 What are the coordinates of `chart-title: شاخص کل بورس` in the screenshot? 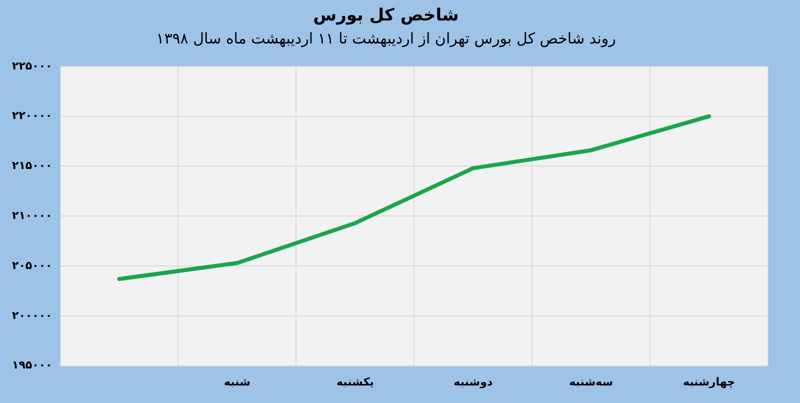 It's located at (386, 16).